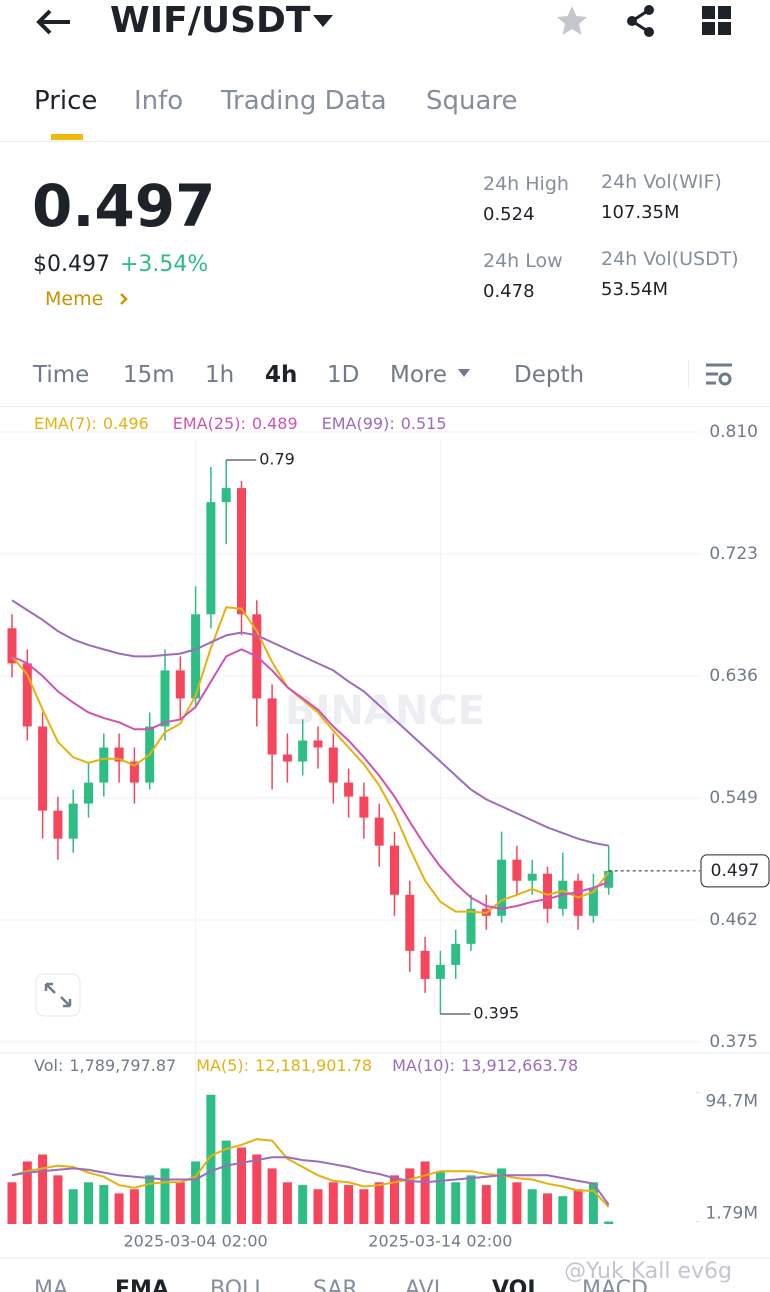  Describe the element at coordinates (733, 798) in the screenshot. I see `y-tick-label: 0.549` at that location.